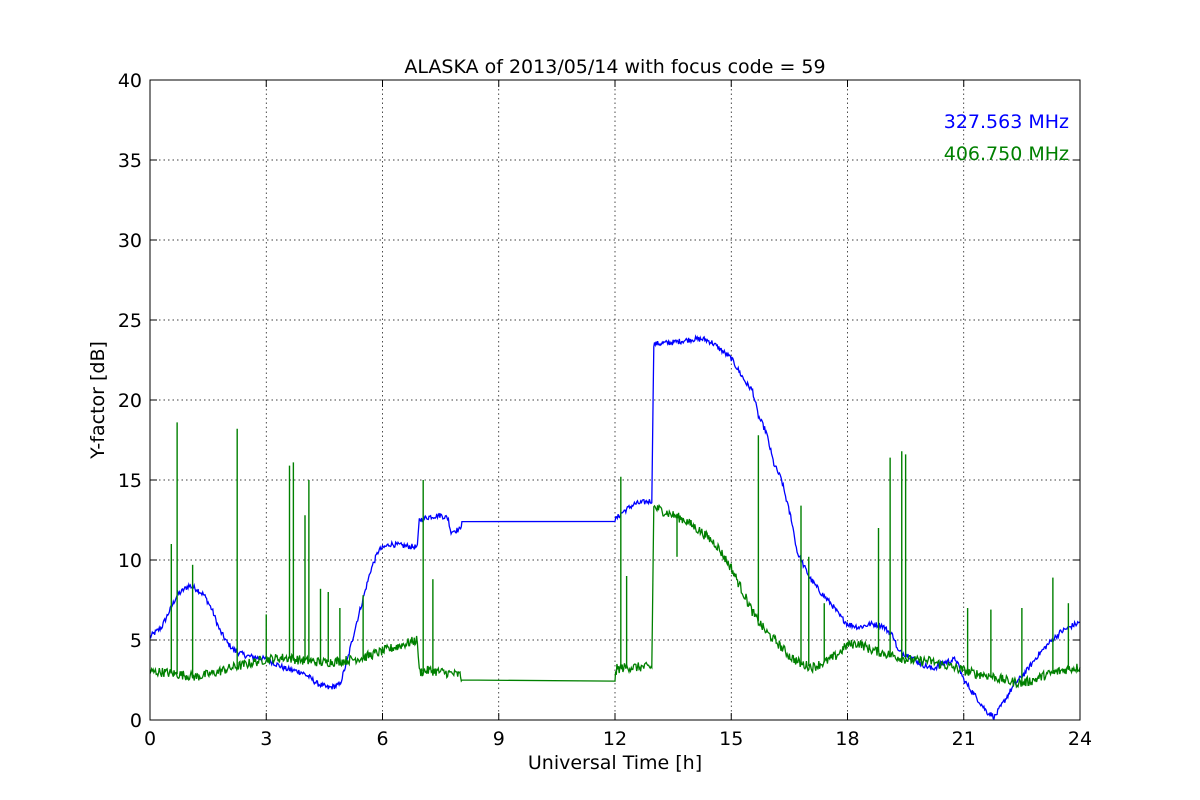 Image resolution: width=1200 pixels, height=800 pixels. Describe the element at coordinates (266, 739) in the screenshot. I see `x-tick-label: 3` at that location.